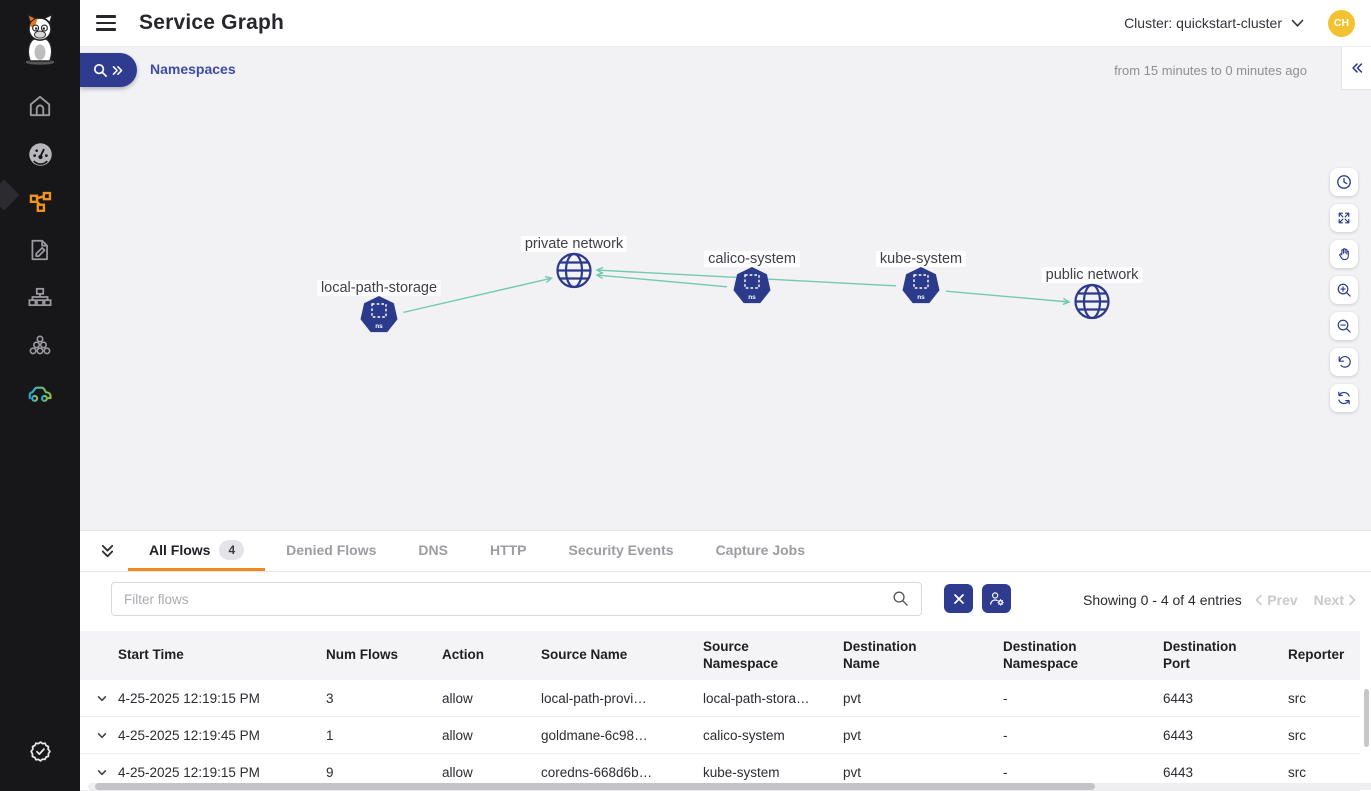 Image resolution: width=1371 pixels, height=791 pixels. Describe the element at coordinates (189, 772) in the screenshot. I see `table-cell: 4-25-2025 12:19:15 PM` at that location.